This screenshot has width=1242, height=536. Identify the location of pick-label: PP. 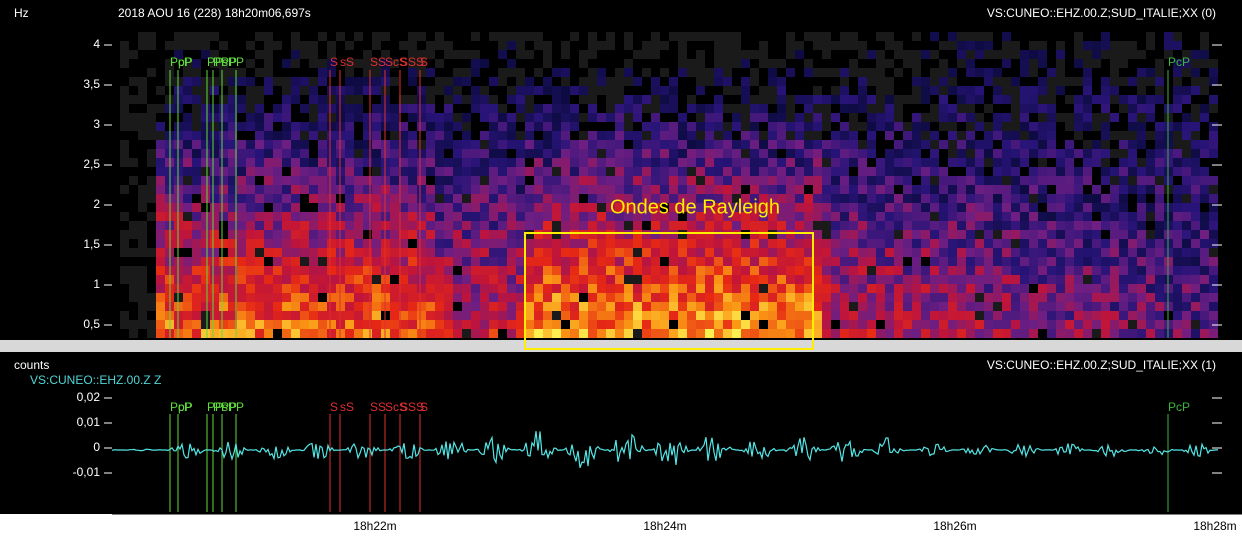
(215, 407).